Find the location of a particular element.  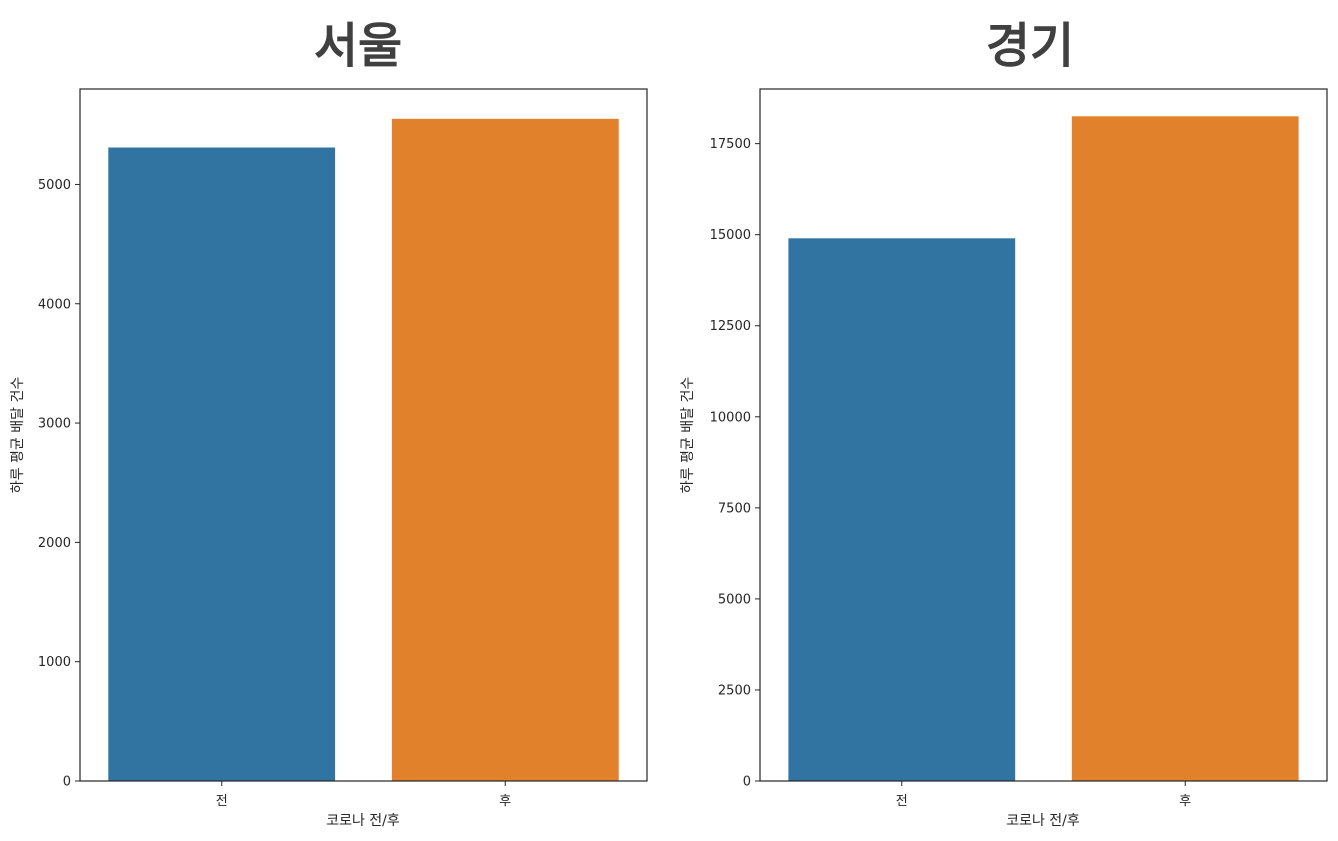

y-tick-label: 15000 is located at coordinates (730, 235).